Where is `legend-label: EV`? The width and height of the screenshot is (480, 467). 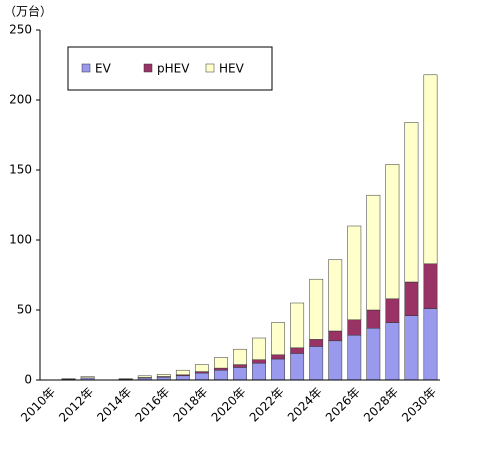 legend-label: EV is located at coordinates (103, 69).